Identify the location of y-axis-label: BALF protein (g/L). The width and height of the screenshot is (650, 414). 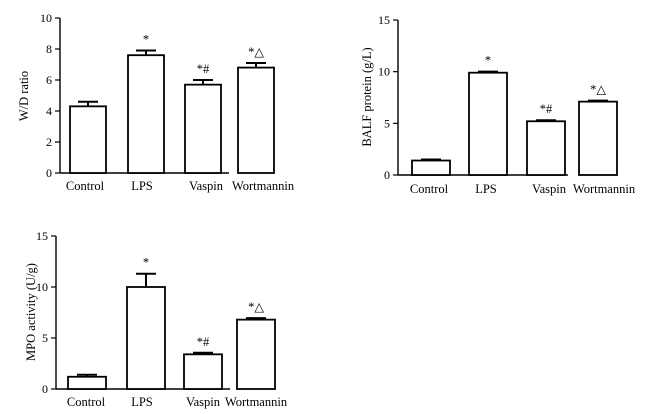
(367, 96).